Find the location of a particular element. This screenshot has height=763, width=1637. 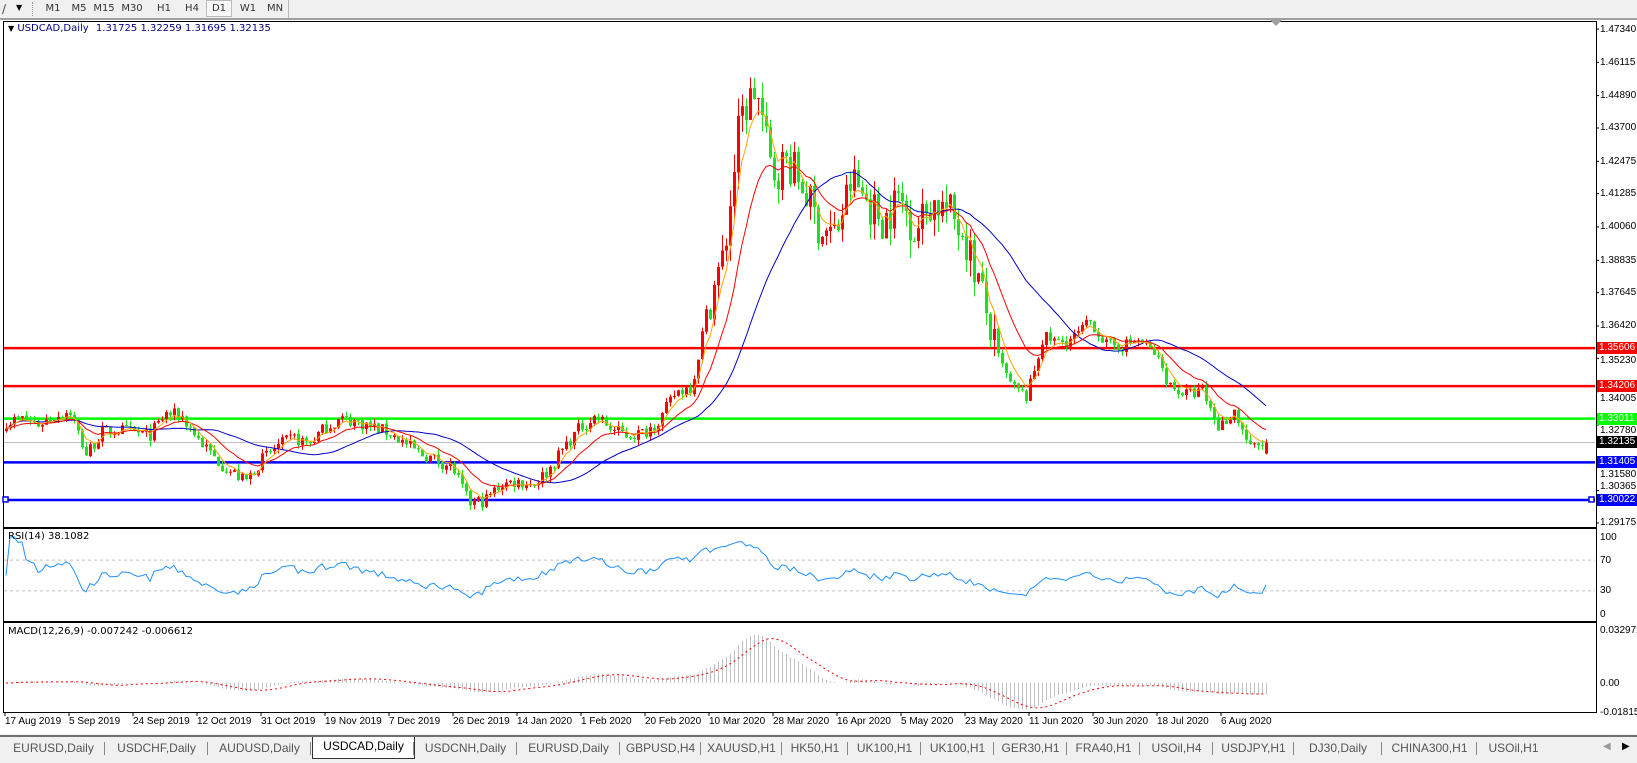

rsi-panel is located at coordinates (800, 575).